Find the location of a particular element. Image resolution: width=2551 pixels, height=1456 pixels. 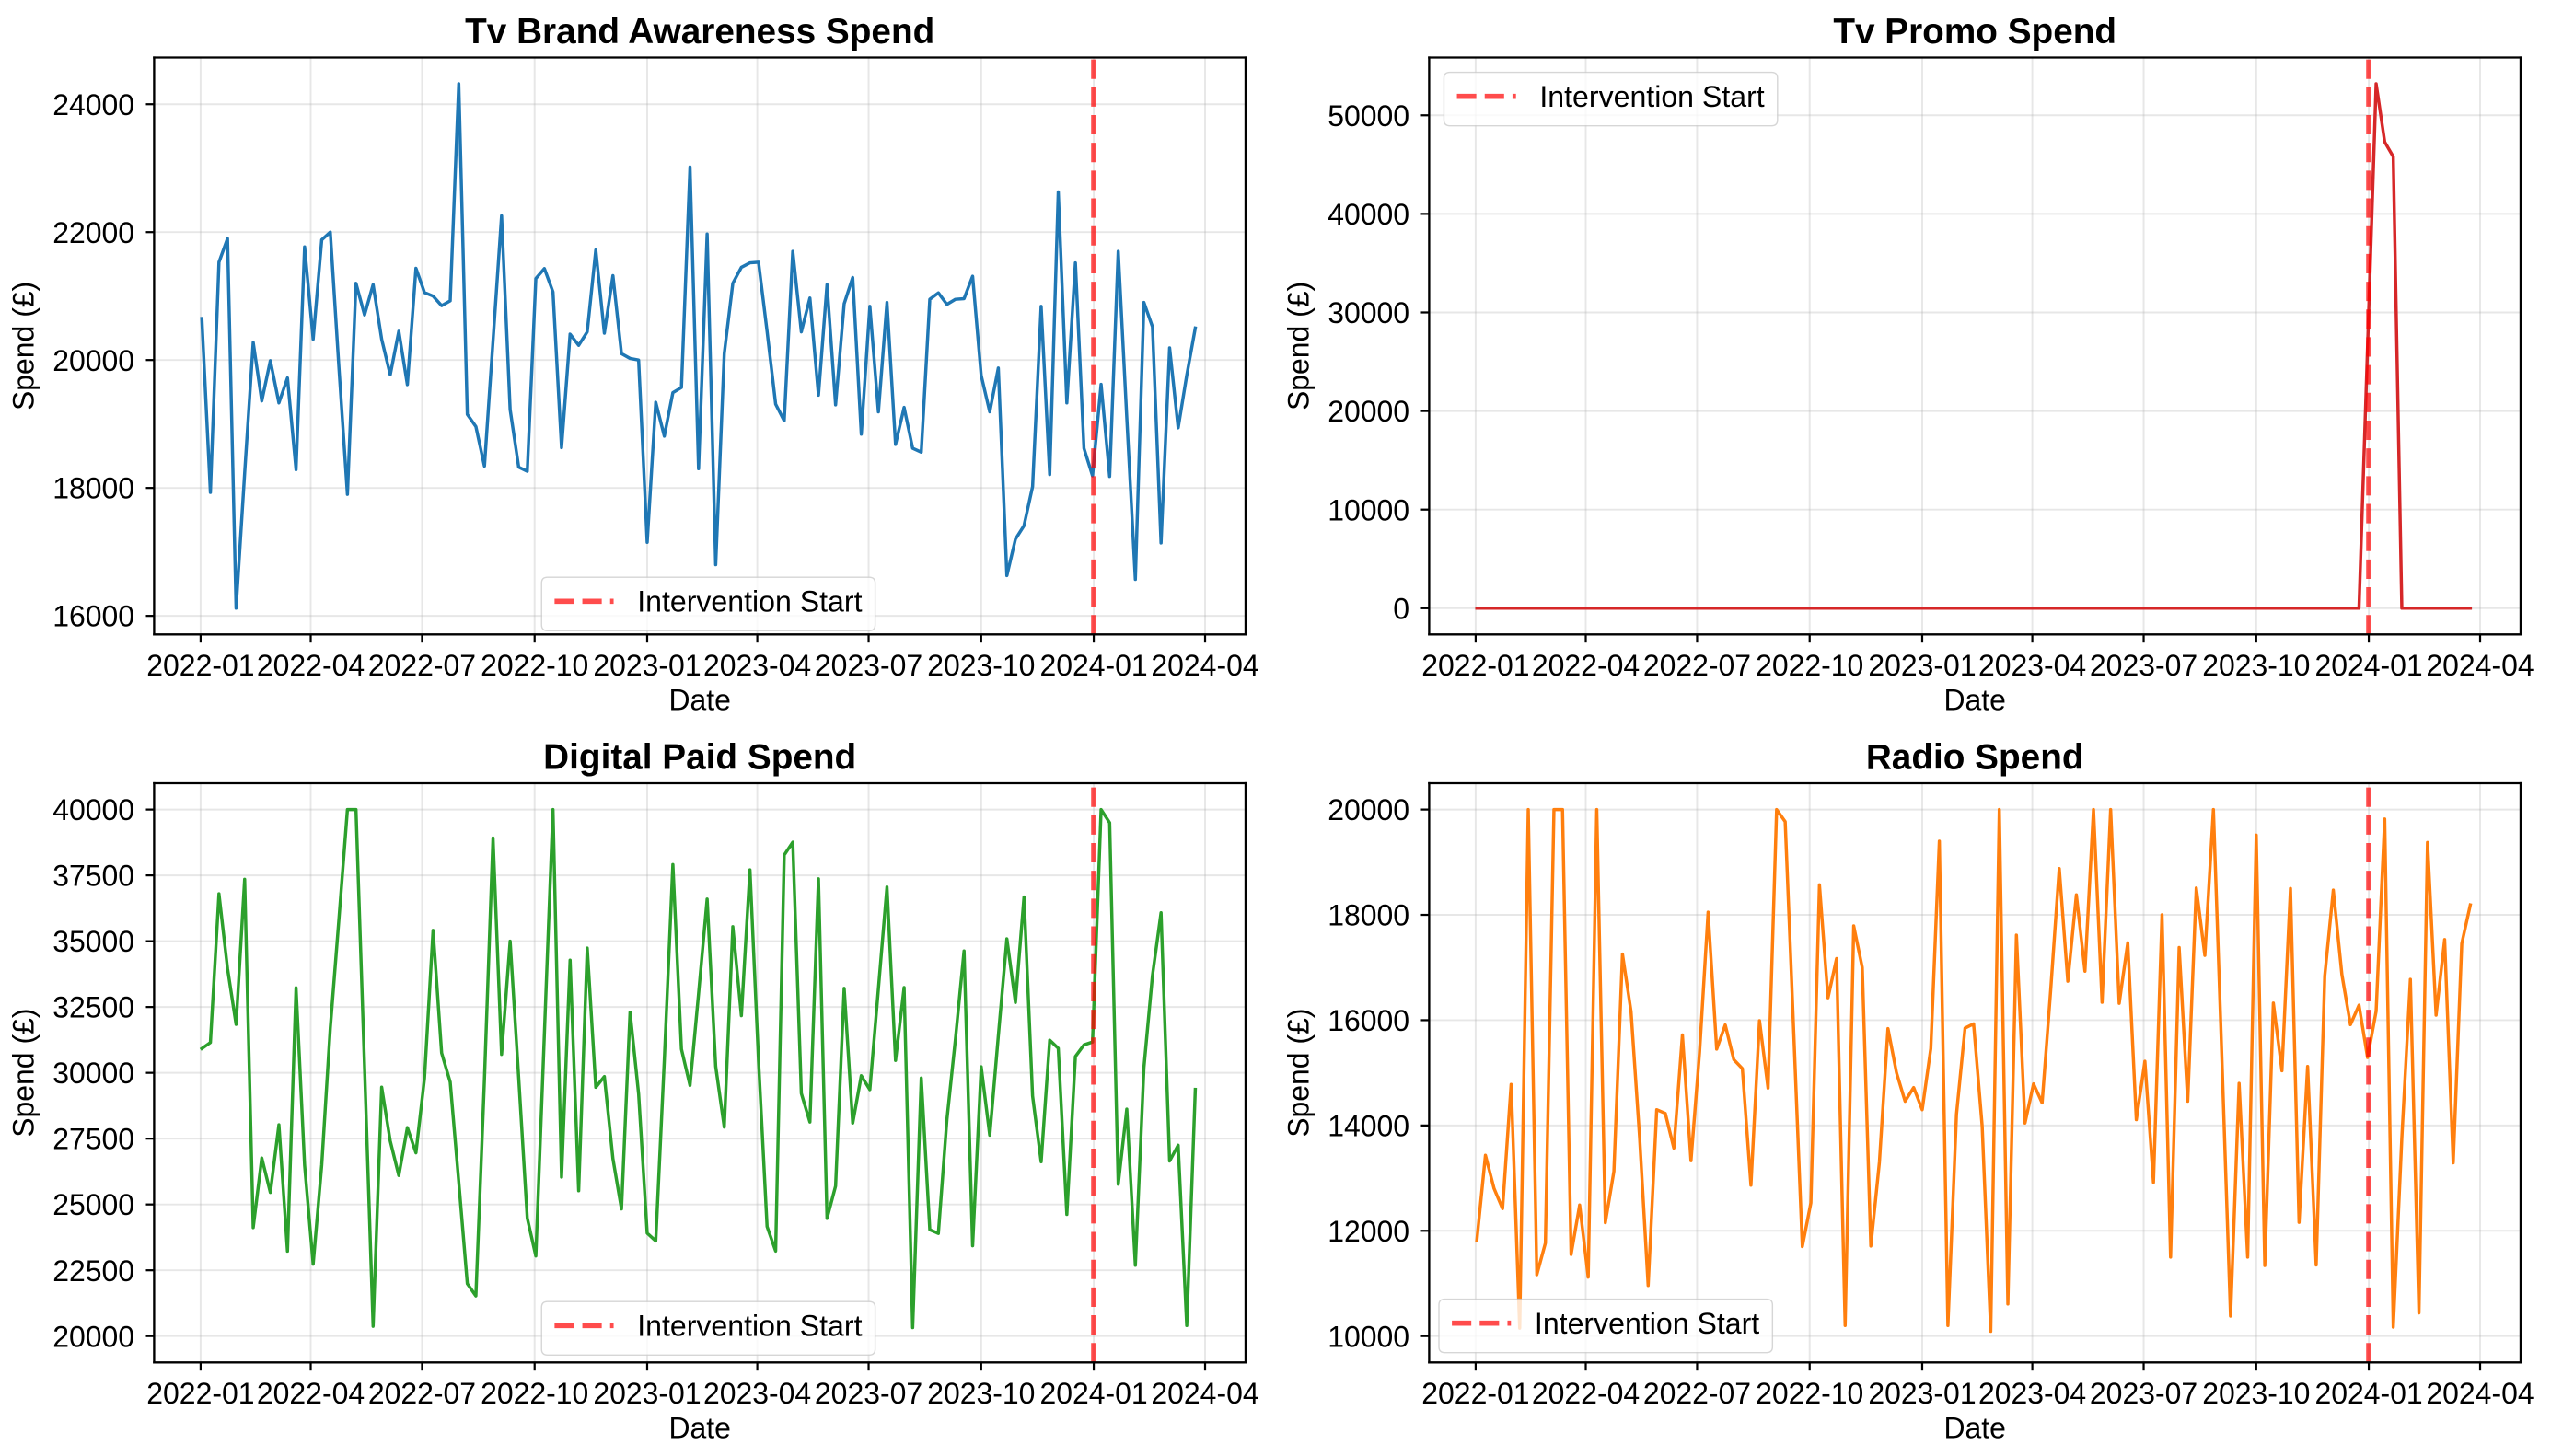

svg-text: 27500 is located at coordinates (93, 1139).